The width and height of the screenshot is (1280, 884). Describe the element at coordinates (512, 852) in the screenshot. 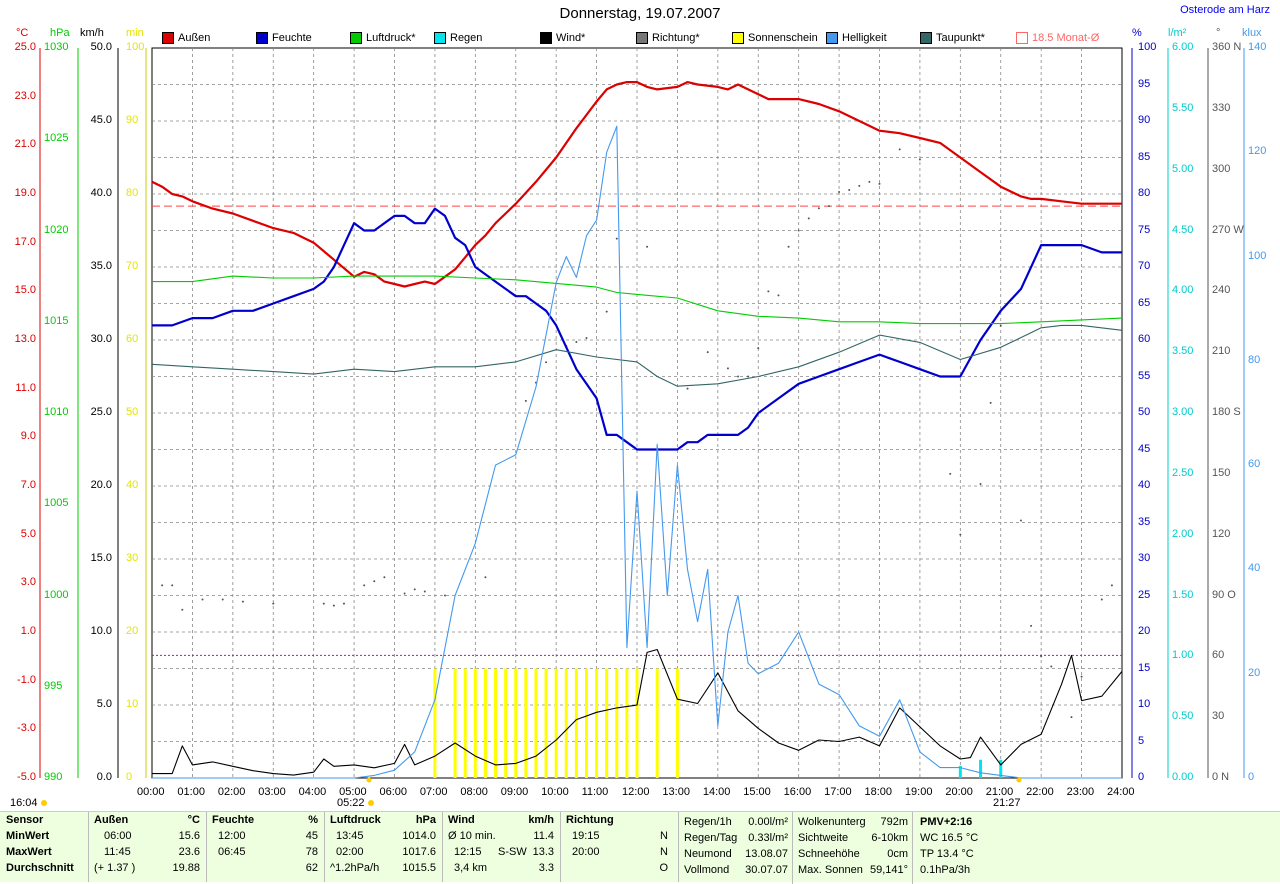

I see `stats-wind-max-dir: S-SW` at that location.